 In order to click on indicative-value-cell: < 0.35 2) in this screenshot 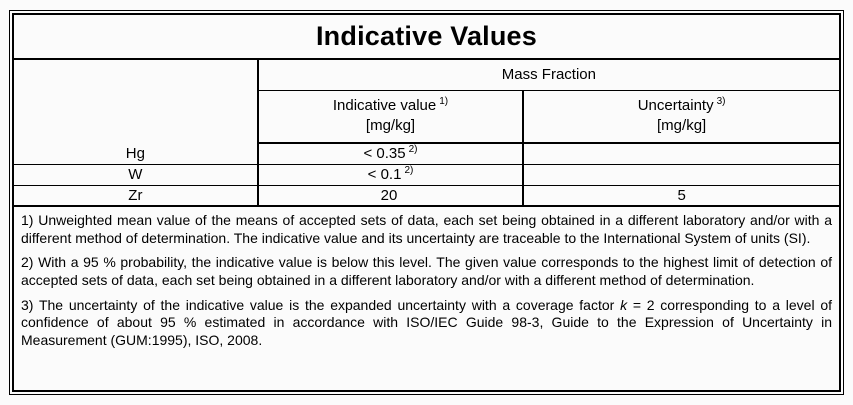, I will do `click(390, 154)`.